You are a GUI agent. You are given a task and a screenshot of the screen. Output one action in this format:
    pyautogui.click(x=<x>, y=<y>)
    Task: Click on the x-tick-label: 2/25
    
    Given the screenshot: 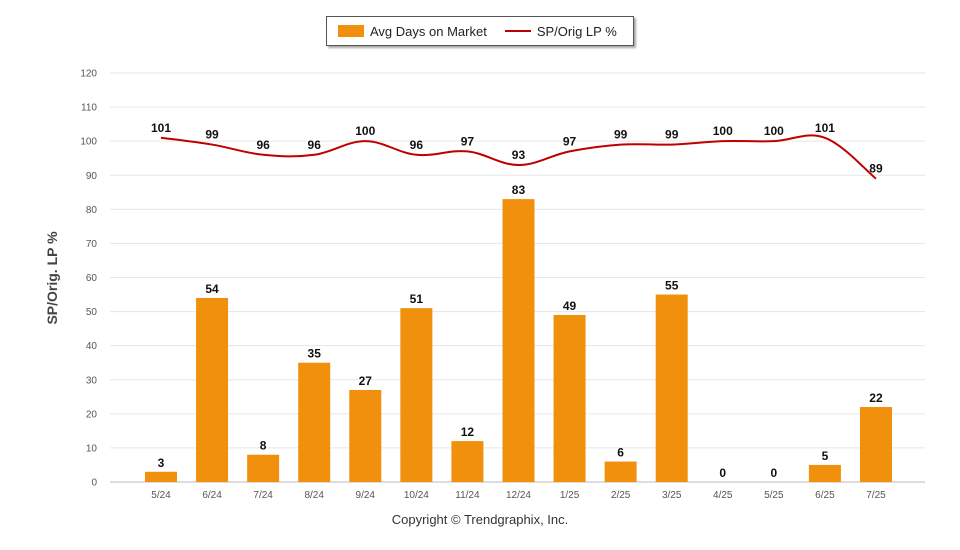 What is the action you would take?
    pyautogui.click(x=621, y=495)
    